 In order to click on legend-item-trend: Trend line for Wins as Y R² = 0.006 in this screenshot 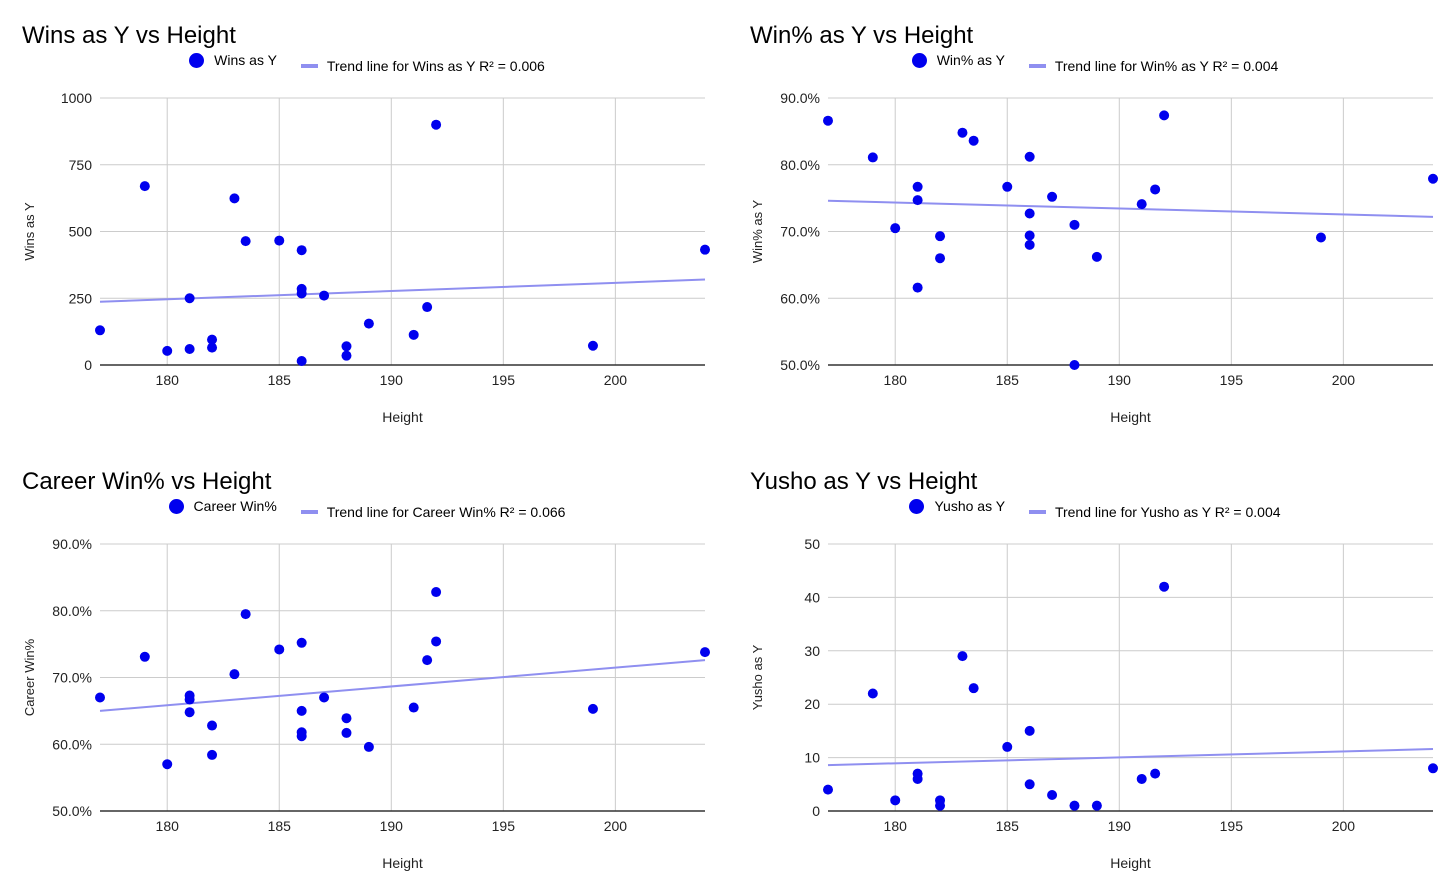, I will do `click(422, 65)`.